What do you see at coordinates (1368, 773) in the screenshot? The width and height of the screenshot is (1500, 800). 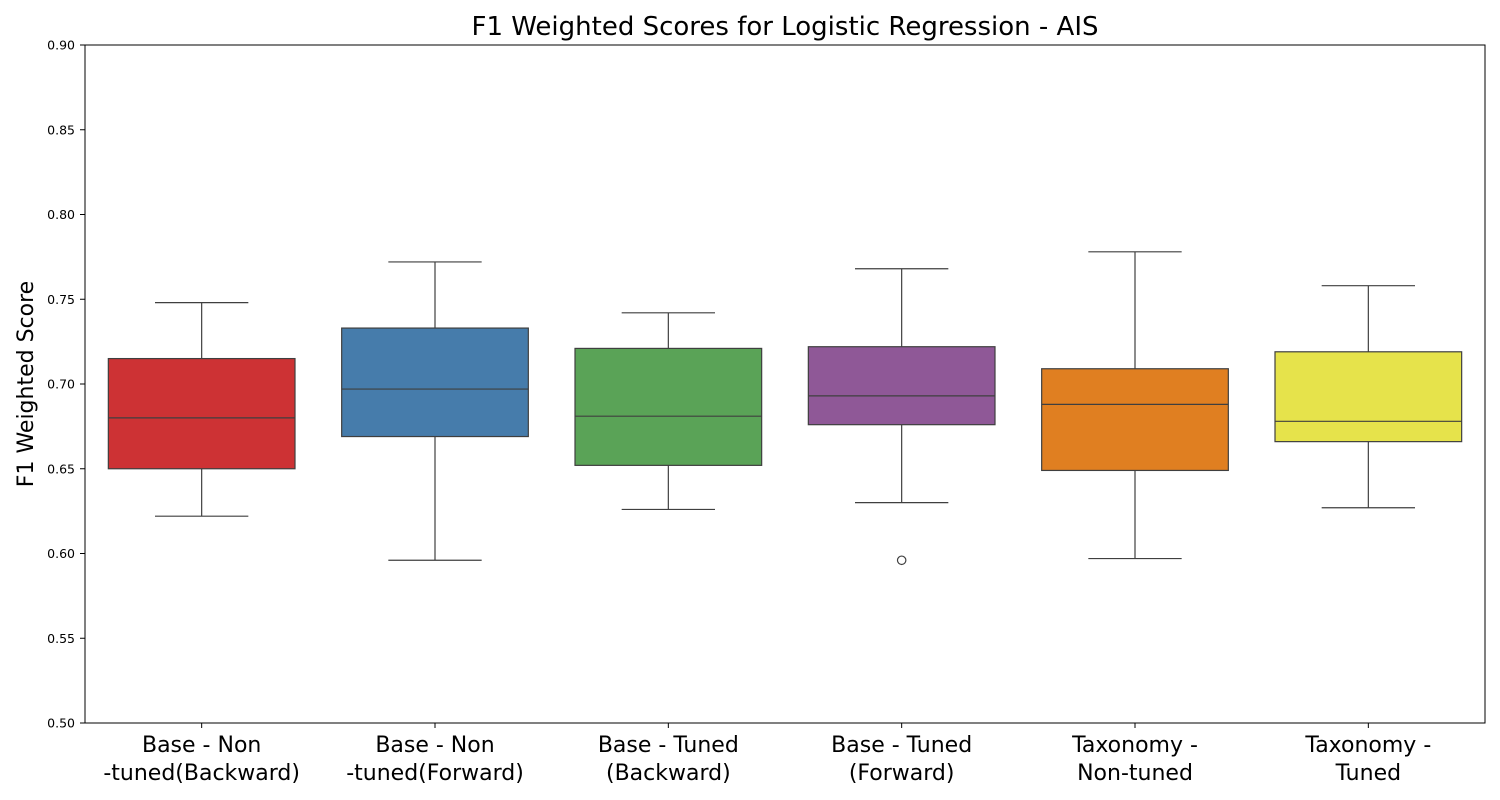 I see `x-tick-label-line: Tuned` at bounding box center [1368, 773].